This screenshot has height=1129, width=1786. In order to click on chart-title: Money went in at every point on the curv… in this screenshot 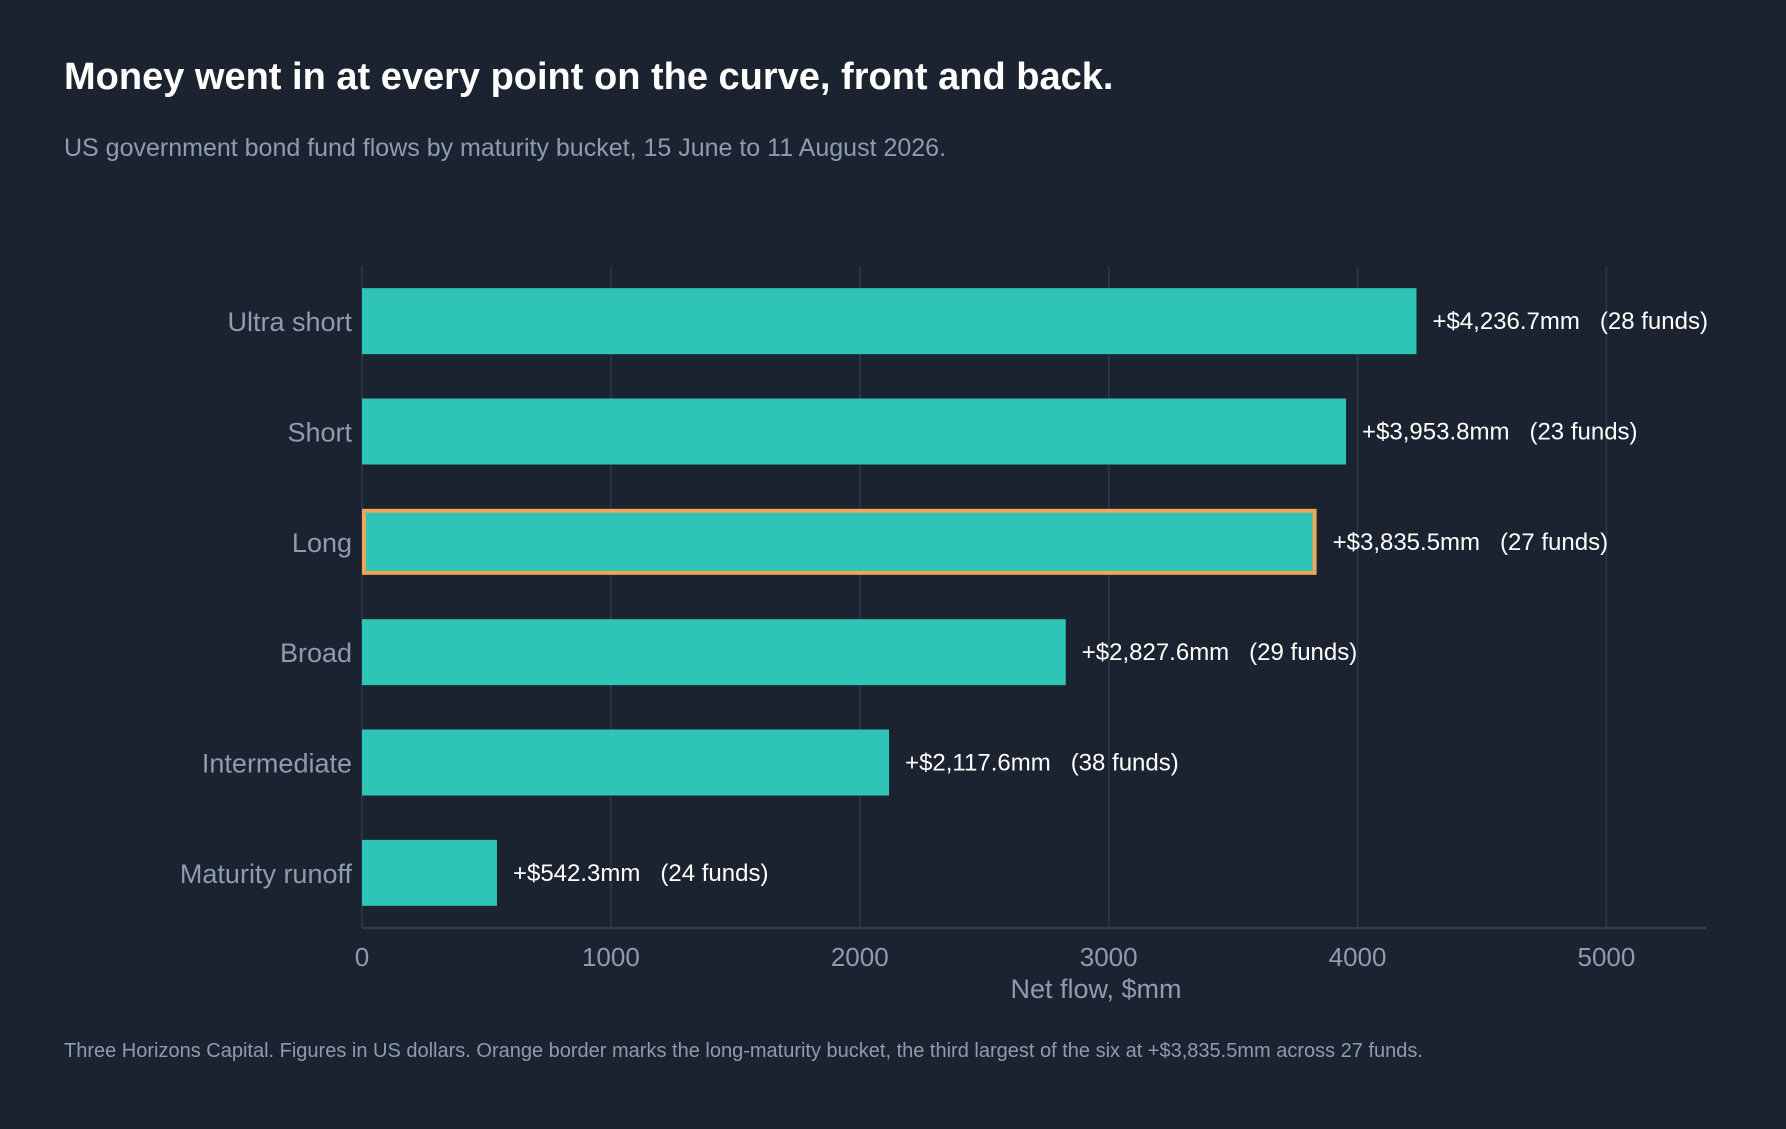, I will do `click(589, 77)`.